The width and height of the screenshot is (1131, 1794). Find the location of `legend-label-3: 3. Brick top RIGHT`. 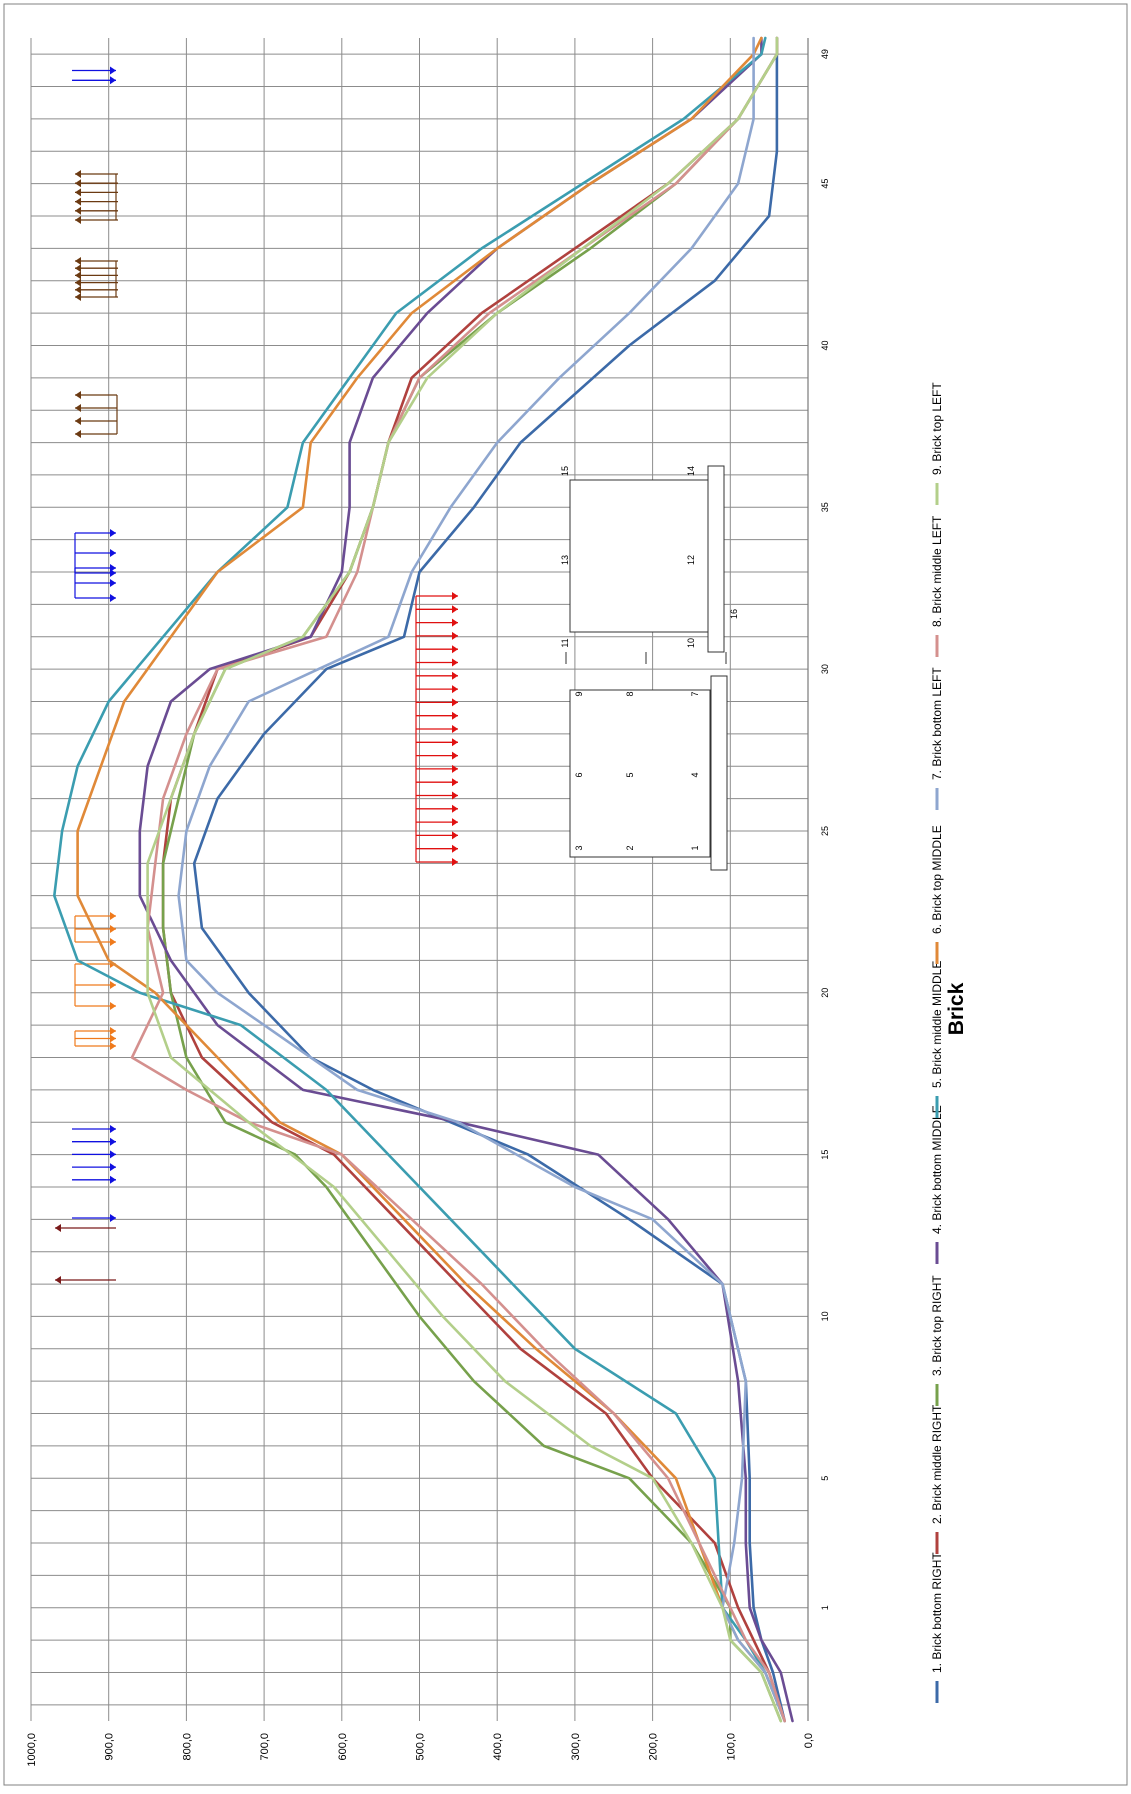

legend-label-3: 3. Brick top RIGHT is located at coordinates (937, 1325).